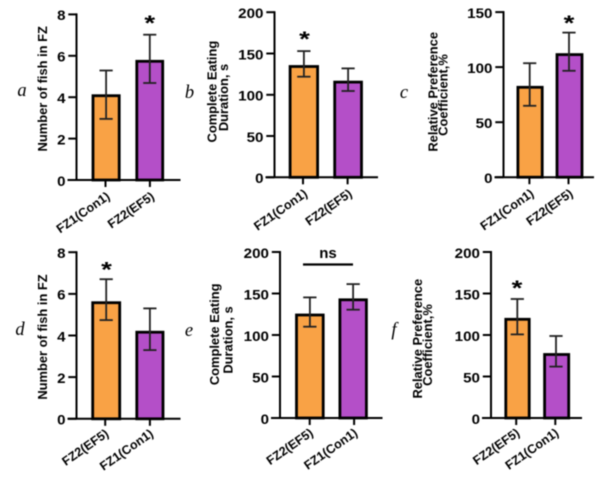  What do you see at coordinates (404, 93) in the screenshot?
I see `svg-text: c` at bounding box center [404, 93].